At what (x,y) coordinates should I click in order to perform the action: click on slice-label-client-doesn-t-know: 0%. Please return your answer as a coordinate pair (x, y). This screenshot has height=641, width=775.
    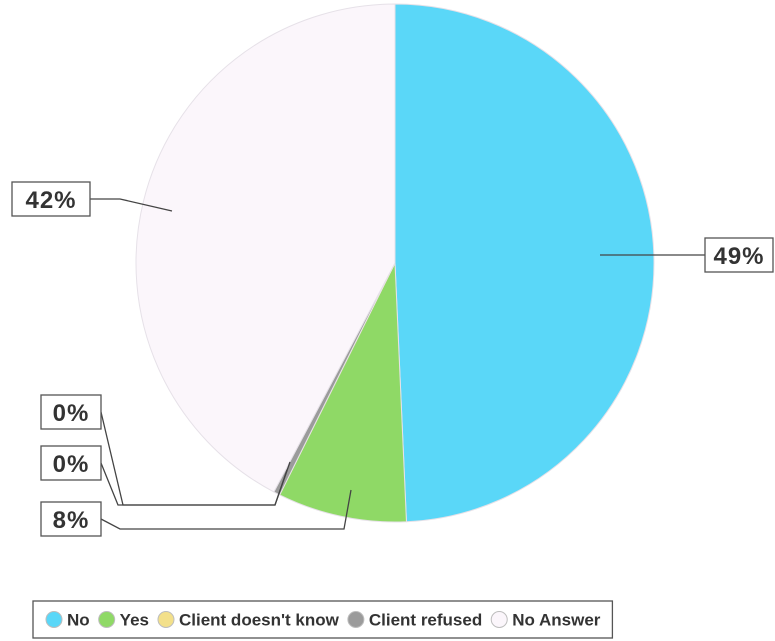
    Looking at the image, I should click on (71, 413).